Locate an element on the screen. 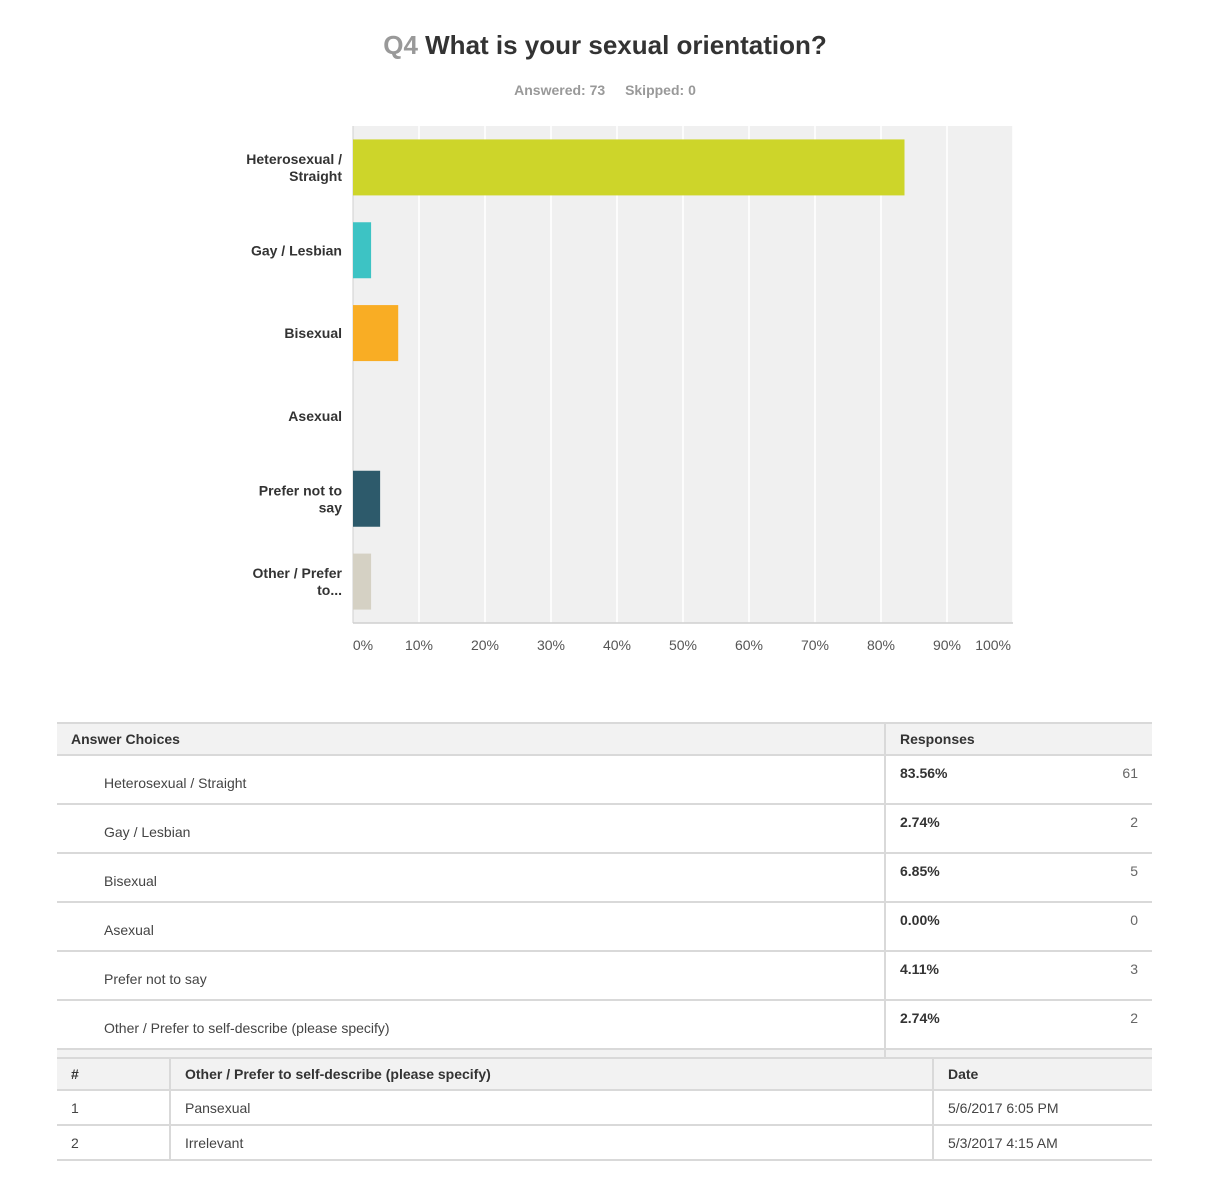 The width and height of the screenshot is (1210, 1200). category-label: Asexual is located at coordinates (315, 416).